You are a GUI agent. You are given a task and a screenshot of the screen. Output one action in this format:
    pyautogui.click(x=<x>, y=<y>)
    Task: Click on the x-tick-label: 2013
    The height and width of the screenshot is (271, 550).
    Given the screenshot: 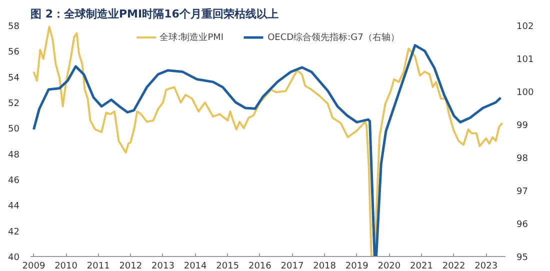 What is the action you would take?
    pyautogui.click(x=163, y=266)
    